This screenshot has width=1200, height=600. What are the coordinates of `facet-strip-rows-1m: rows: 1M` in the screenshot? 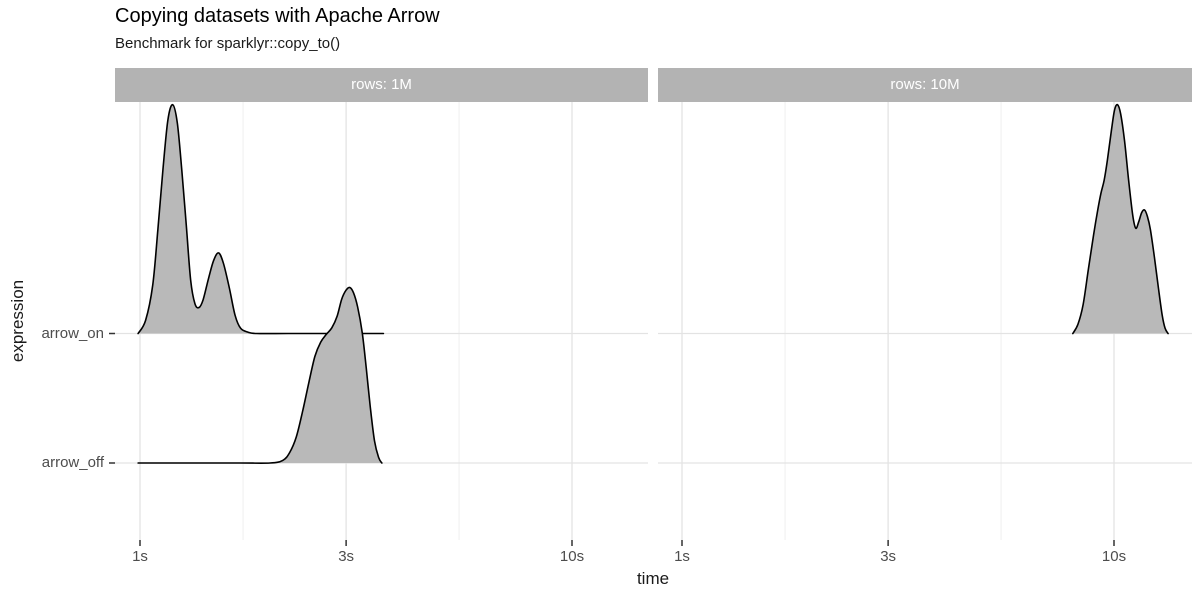 It's located at (381, 85).